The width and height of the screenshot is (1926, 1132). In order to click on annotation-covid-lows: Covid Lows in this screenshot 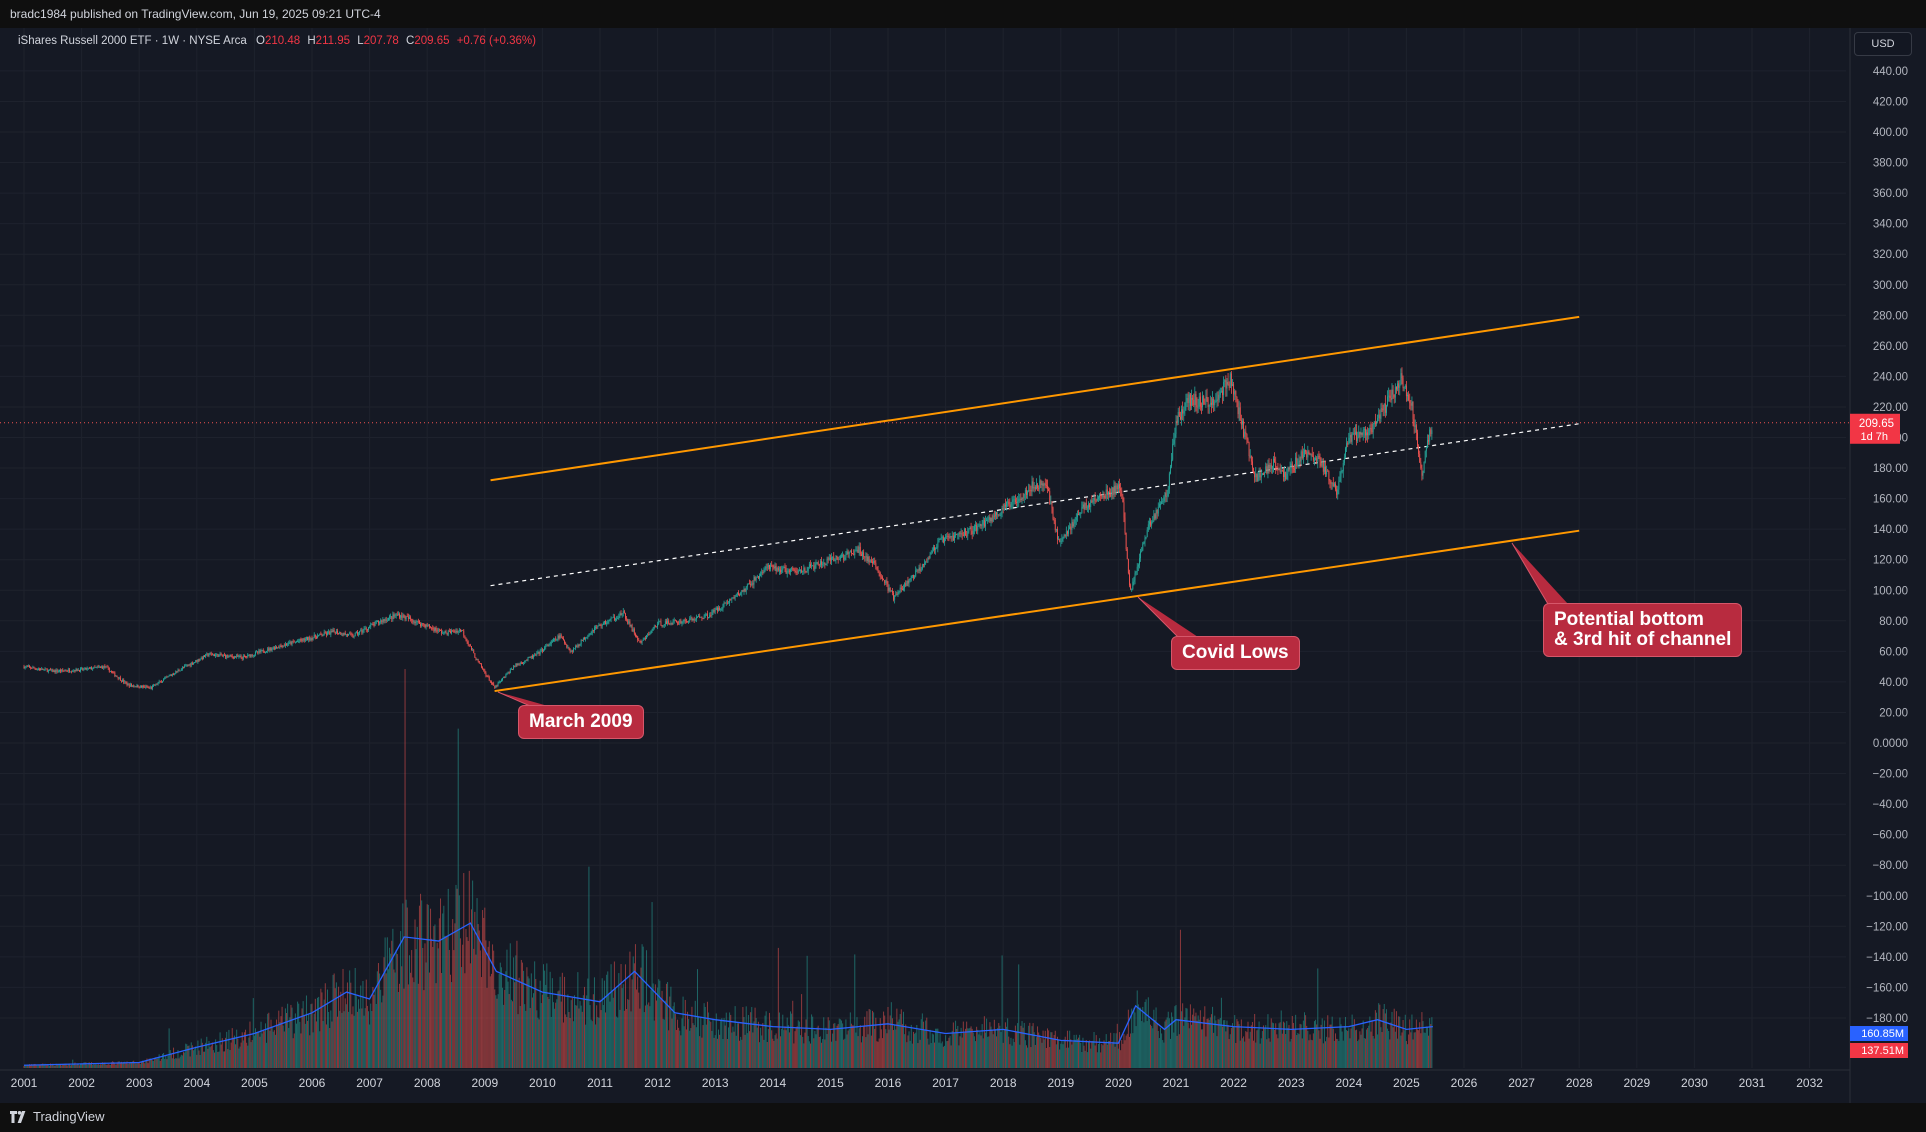, I will do `click(1235, 653)`.